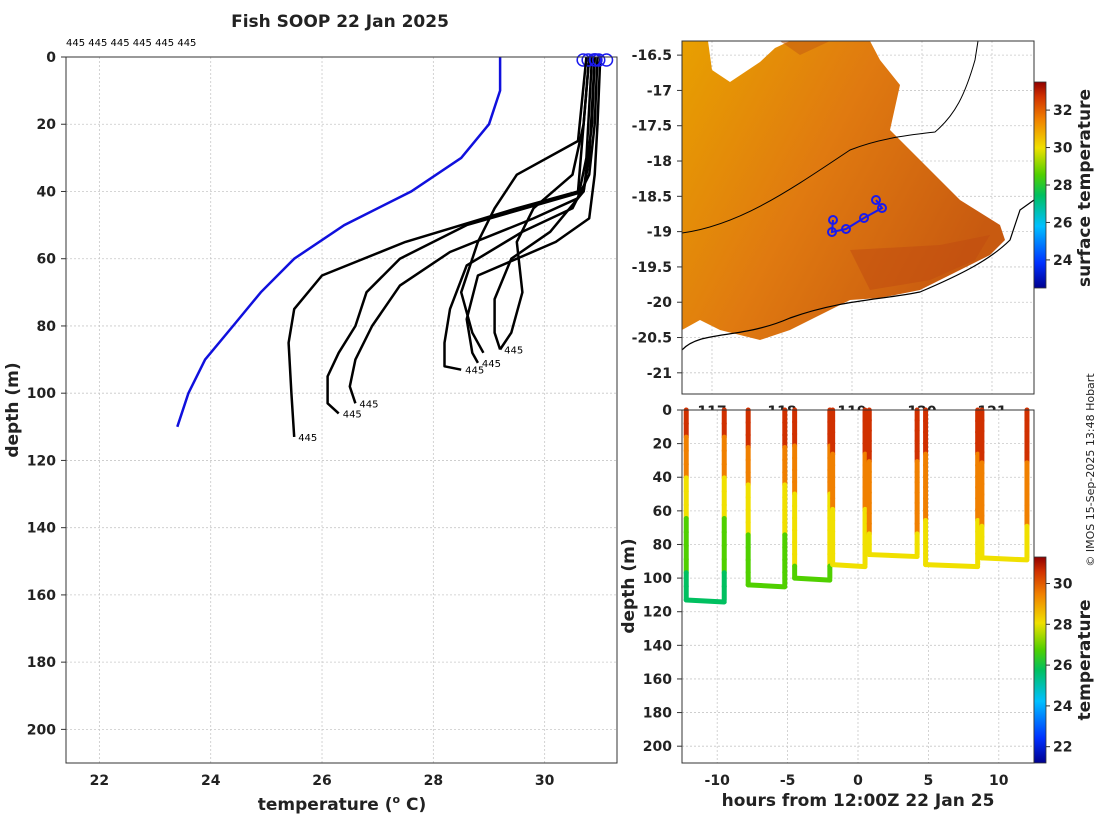  What do you see at coordinates (47, 327) in the screenshot?
I see `profile-ytick-label: 80` at bounding box center [47, 327].